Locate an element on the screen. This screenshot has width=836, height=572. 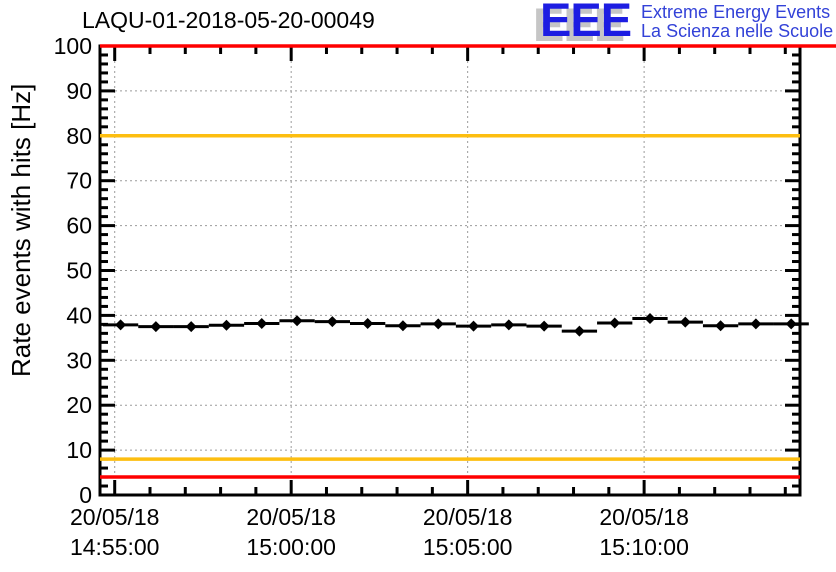
y-tick-label: 100 is located at coordinates (73, 46).